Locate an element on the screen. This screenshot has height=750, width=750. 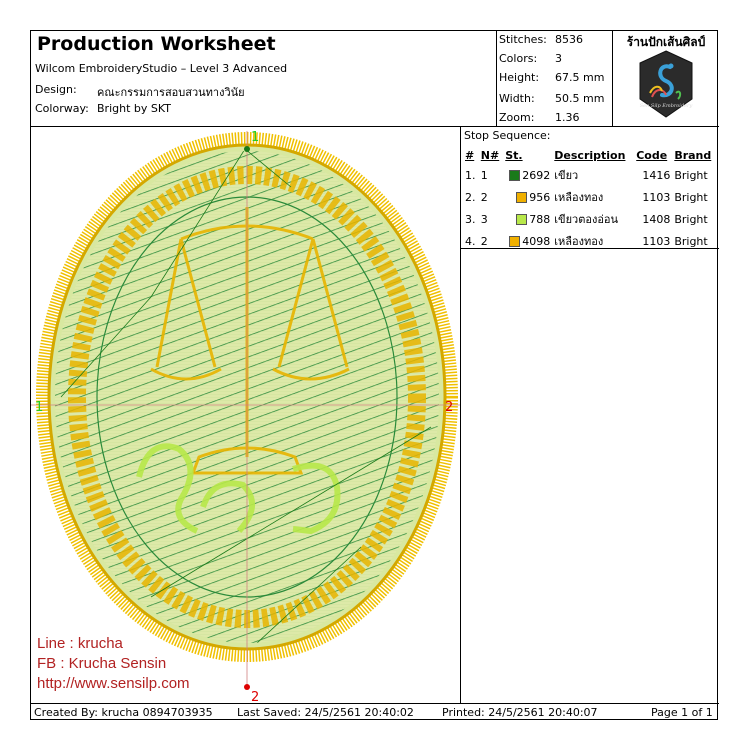
row-needle: 3 is located at coordinates (491, 219).